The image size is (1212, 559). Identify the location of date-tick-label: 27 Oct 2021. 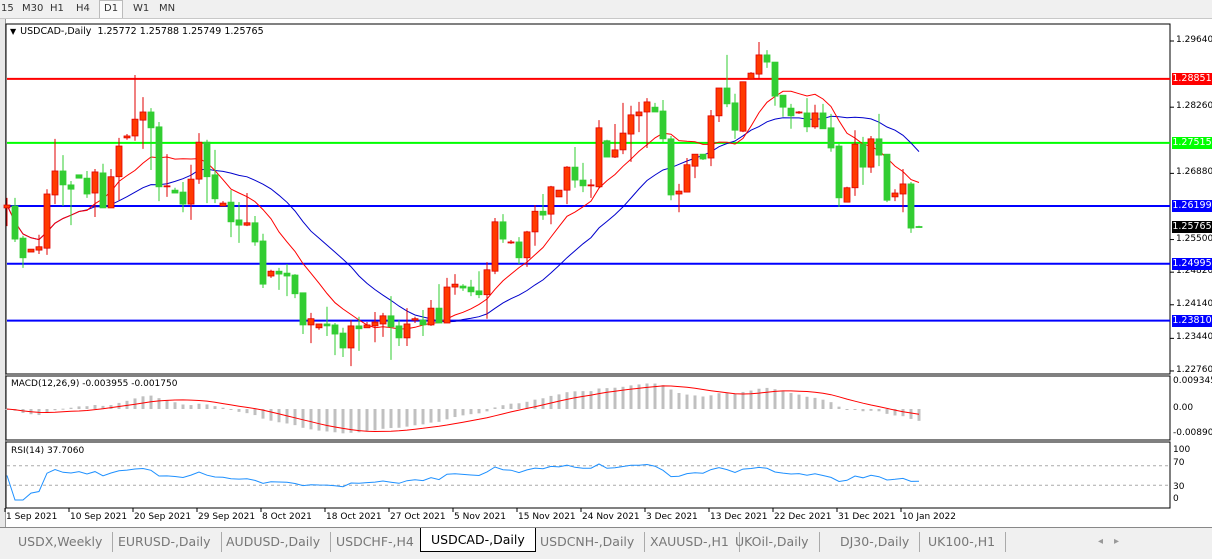
(418, 517).